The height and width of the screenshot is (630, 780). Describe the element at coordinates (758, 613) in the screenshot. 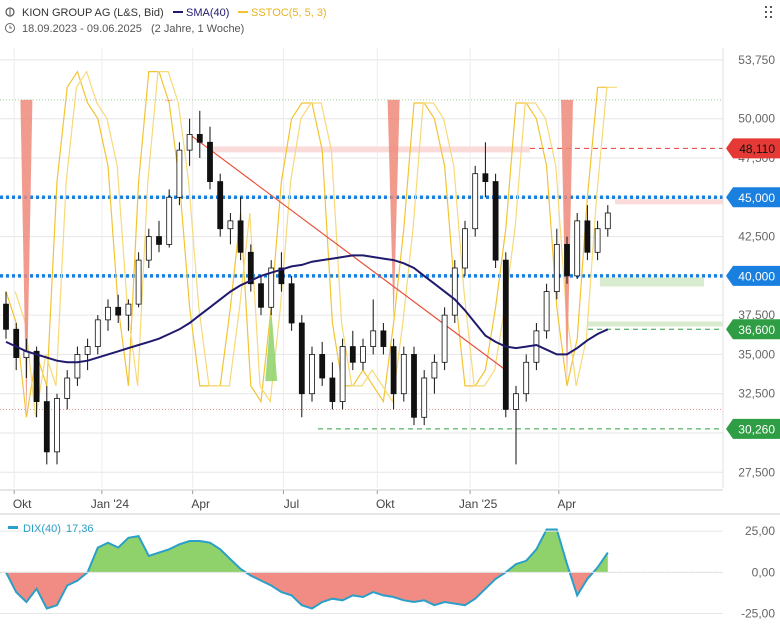

I see `dix-tick-label: -25,00` at that location.